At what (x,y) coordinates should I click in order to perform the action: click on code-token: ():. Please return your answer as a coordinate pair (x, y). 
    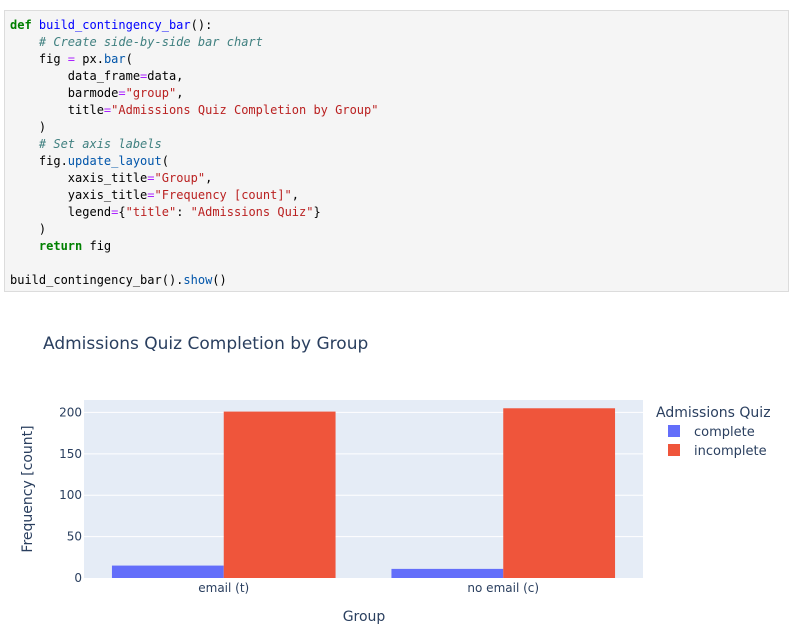
    Looking at the image, I should click on (201, 25).